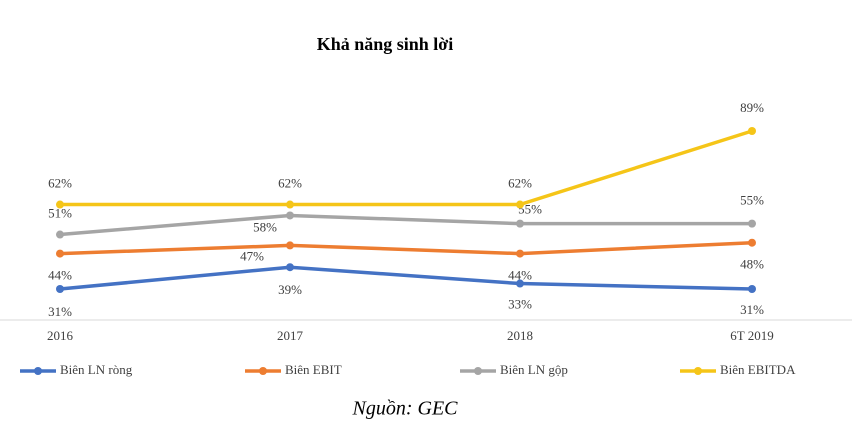 Image resolution: width=852 pixels, height=440 pixels. I want to click on data-label: 58%, so click(265, 226).